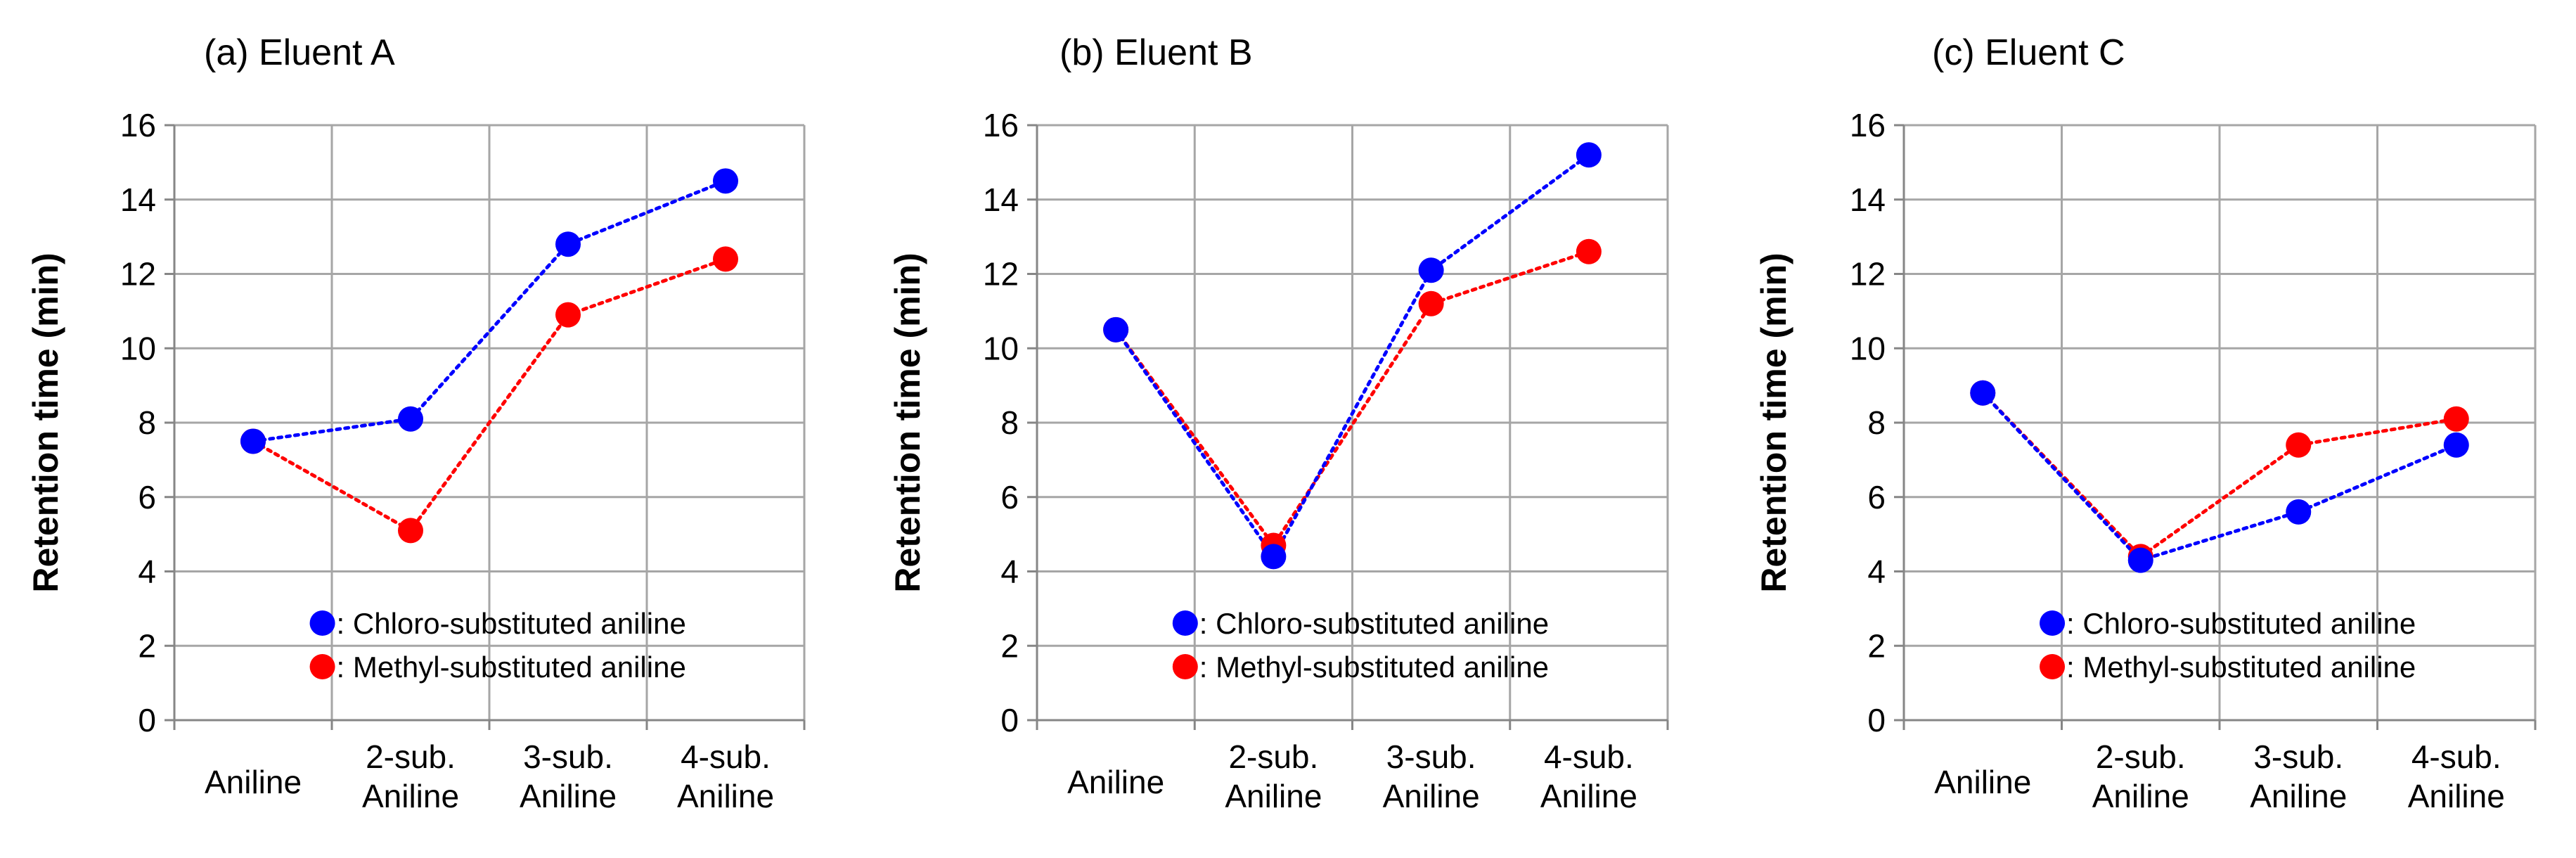 Image resolution: width=2576 pixels, height=858 pixels. What do you see at coordinates (299, 53) in the screenshot?
I see `chart-title: (a) Eluent A` at bounding box center [299, 53].